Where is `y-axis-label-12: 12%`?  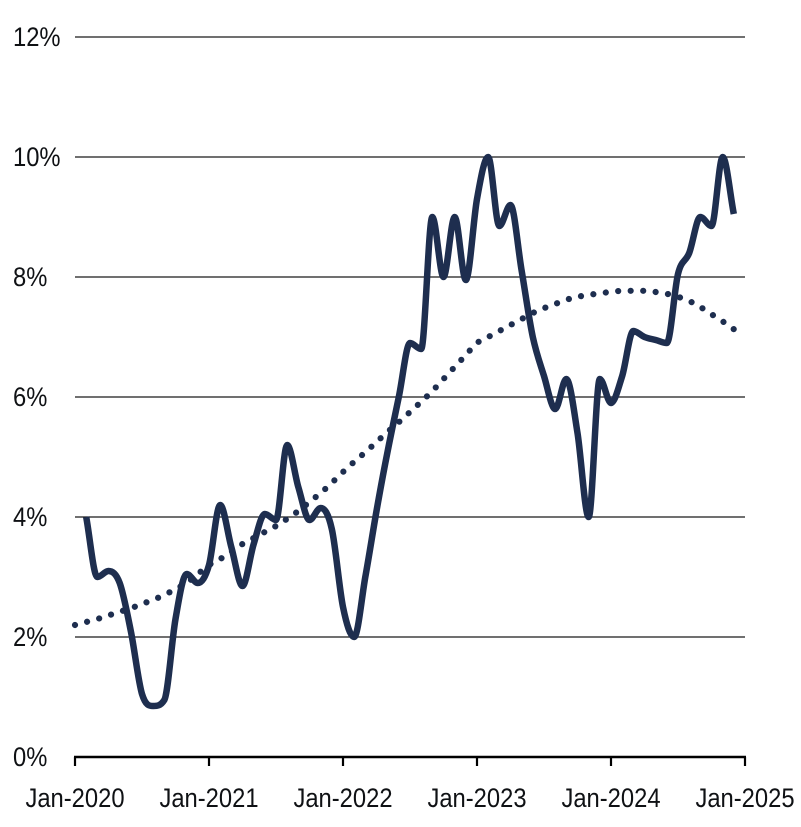 y-axis-label-12: 12% is located at coordinates (37, 37).